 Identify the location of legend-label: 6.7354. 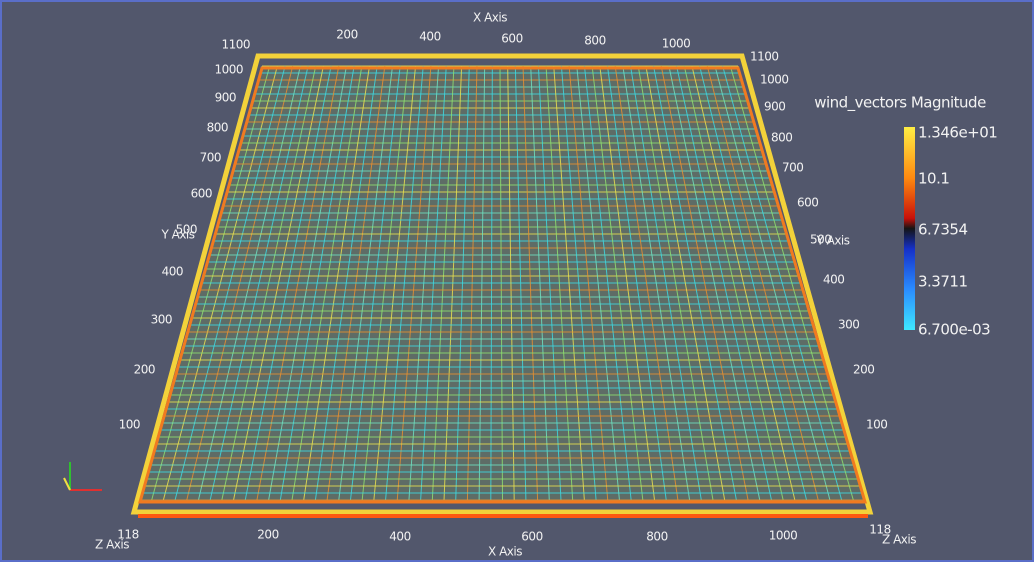
(943, 230).